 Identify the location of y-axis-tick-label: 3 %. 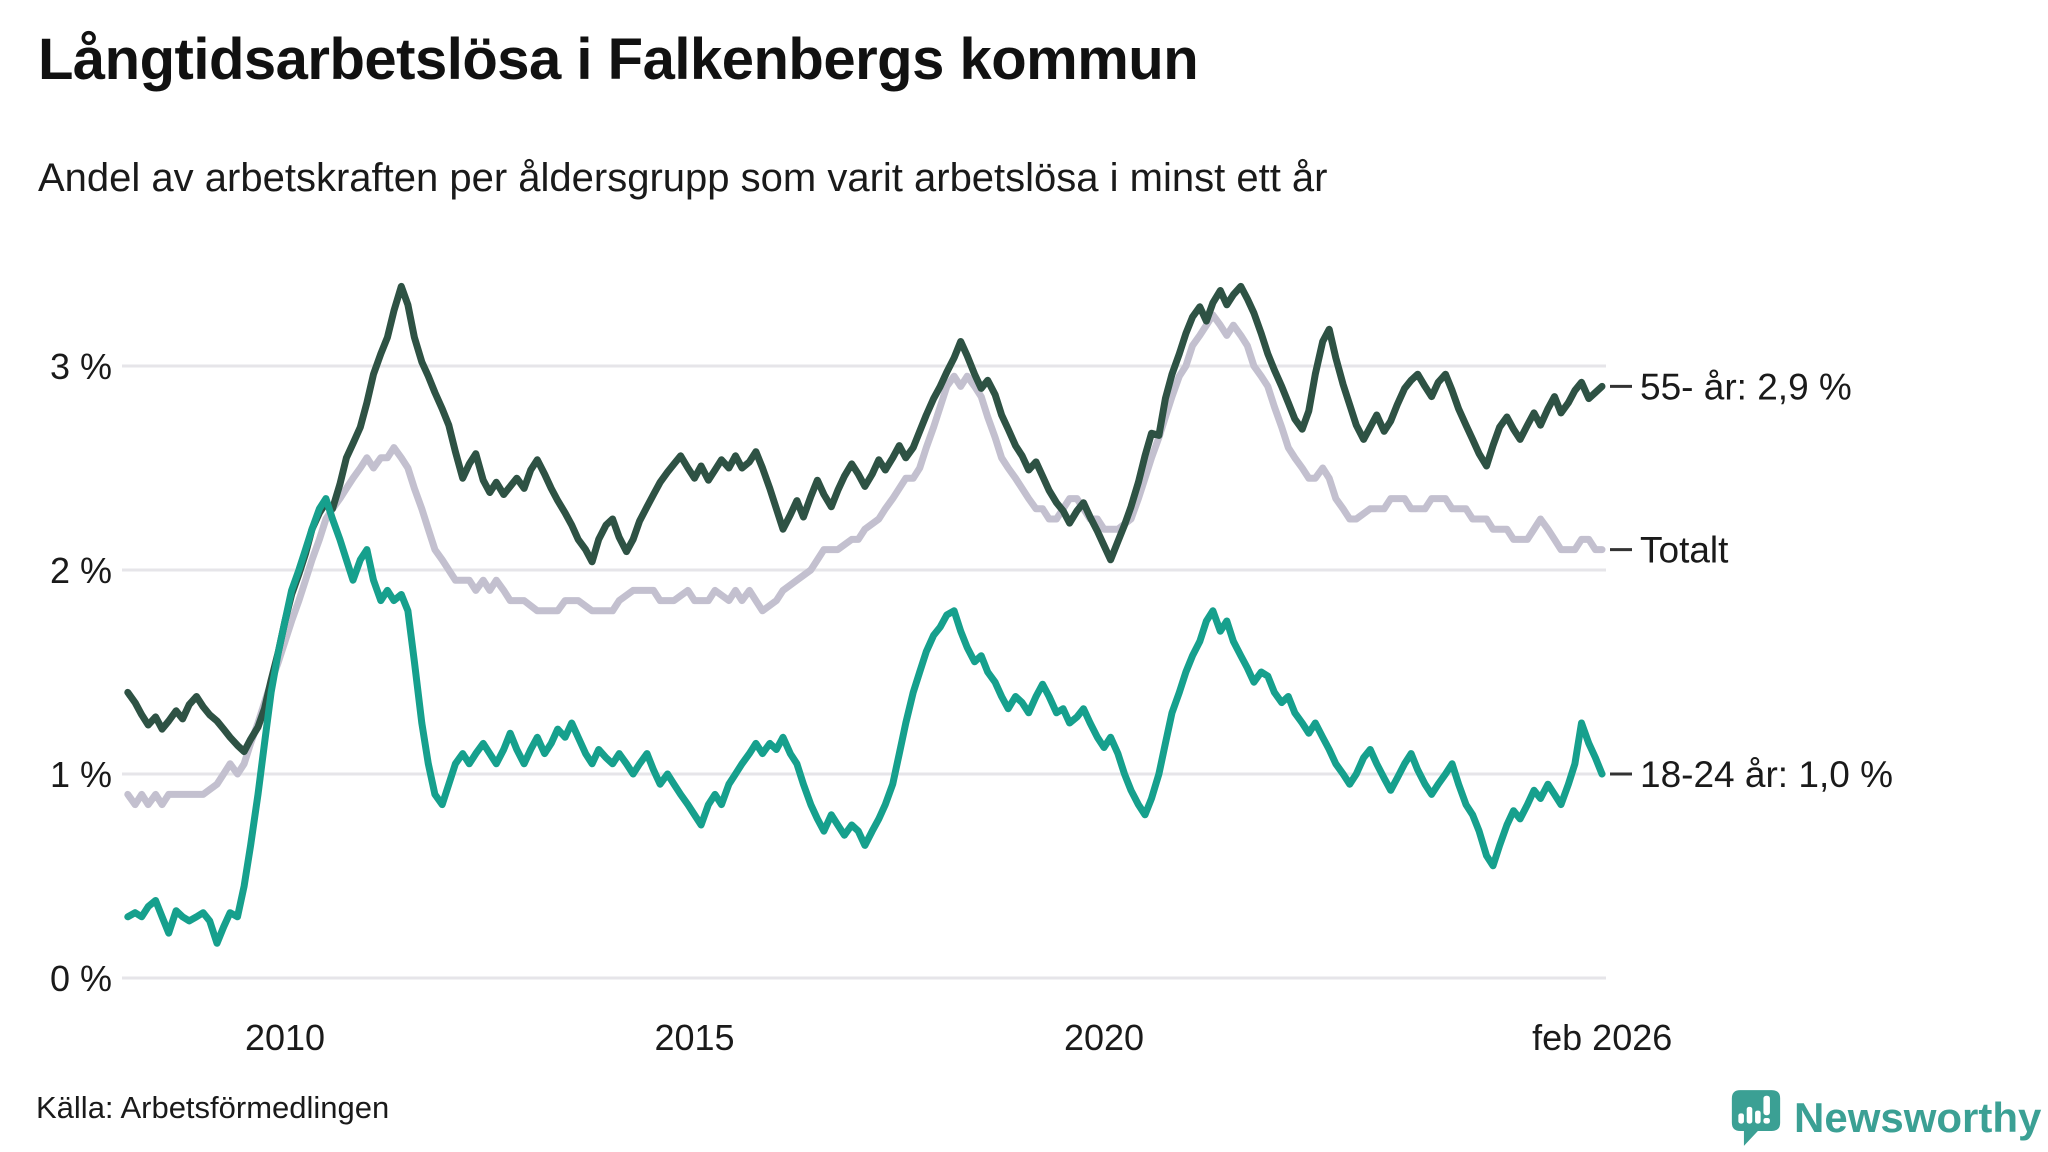
(81, 366).